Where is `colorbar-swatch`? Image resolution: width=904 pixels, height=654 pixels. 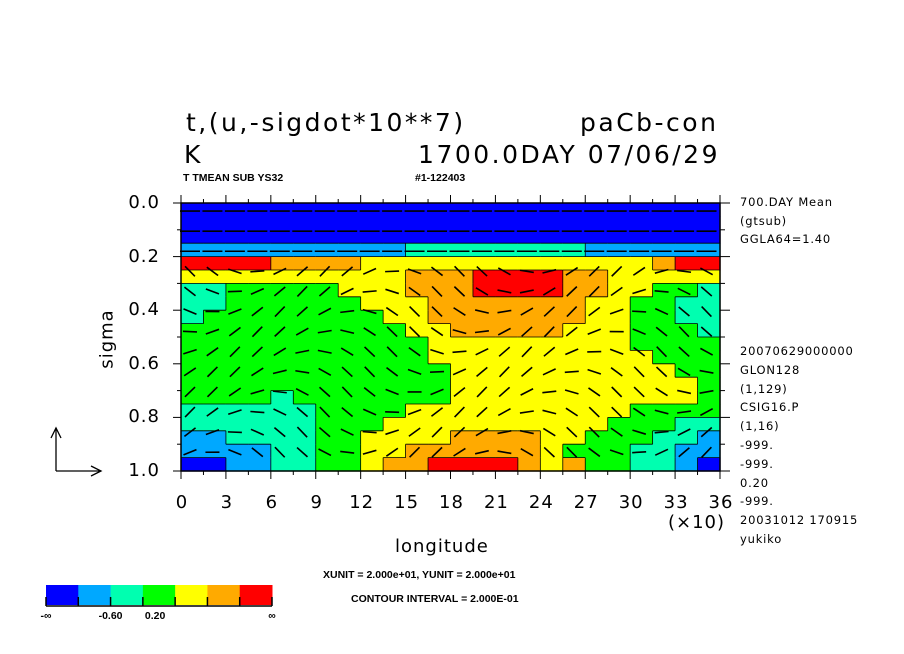
colorbar-swatch is located at coordinates (95, 595).